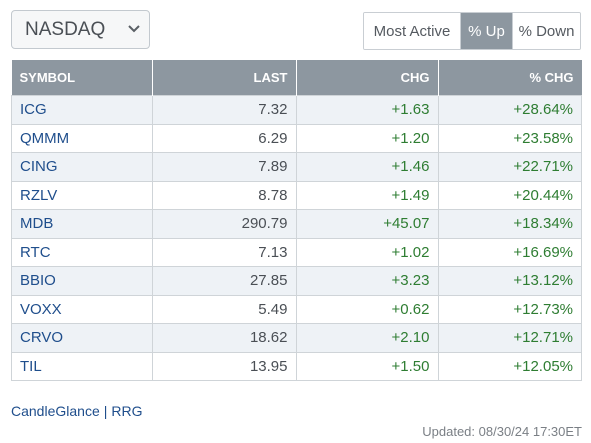 The image size is (591, 443). I want to click on last-price: 7.13, so click(224, 252).